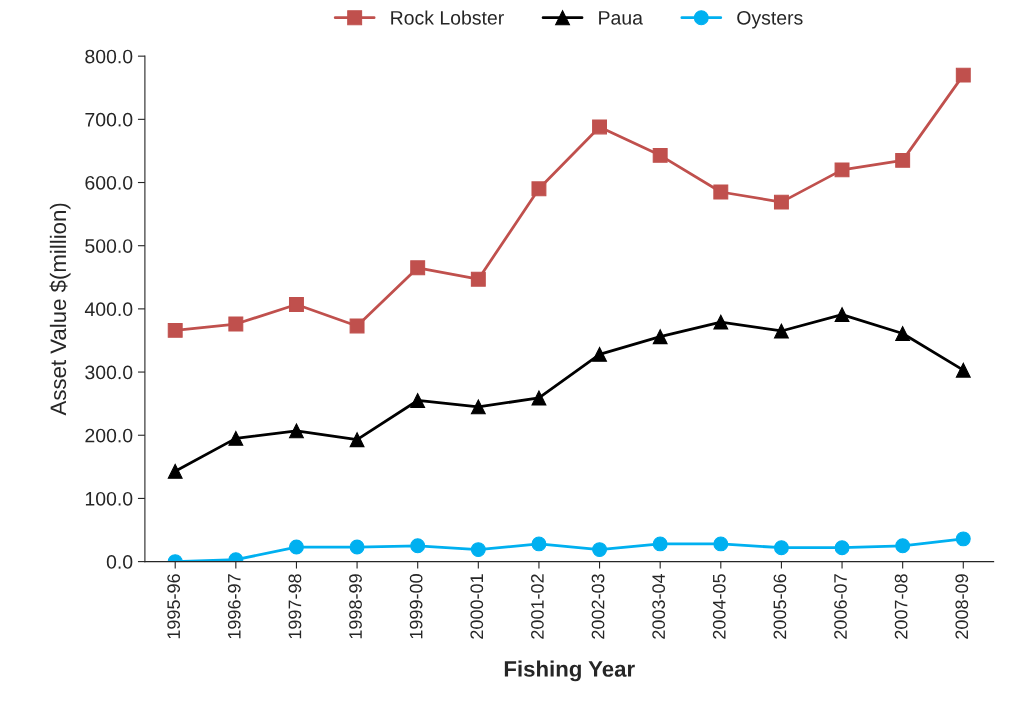 The height and width of the screenshot is (702, 1035). I want to click on x-tick-label: 1996-97, so click(234, 606).